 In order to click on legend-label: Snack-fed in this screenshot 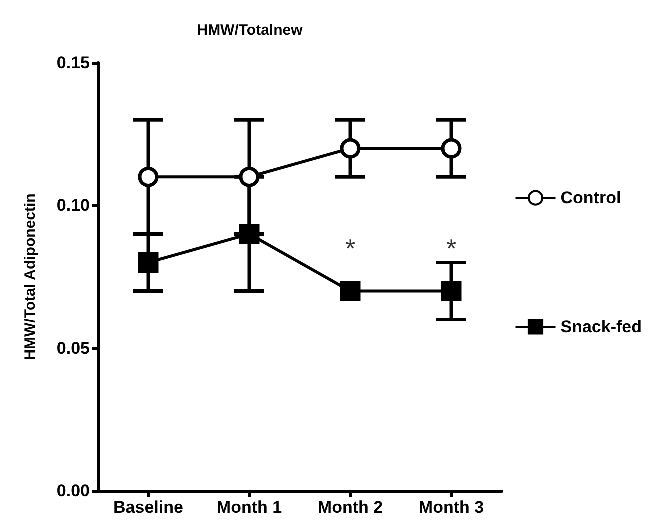, I will do `click(601, 327)`.